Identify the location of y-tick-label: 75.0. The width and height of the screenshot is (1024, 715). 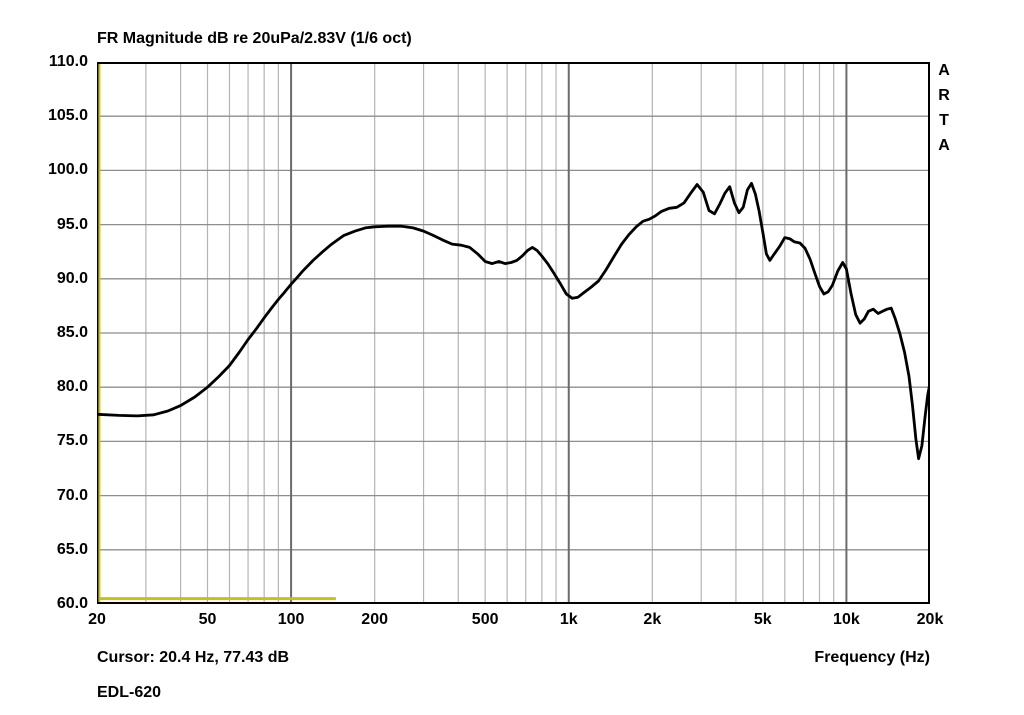
(72, 441).